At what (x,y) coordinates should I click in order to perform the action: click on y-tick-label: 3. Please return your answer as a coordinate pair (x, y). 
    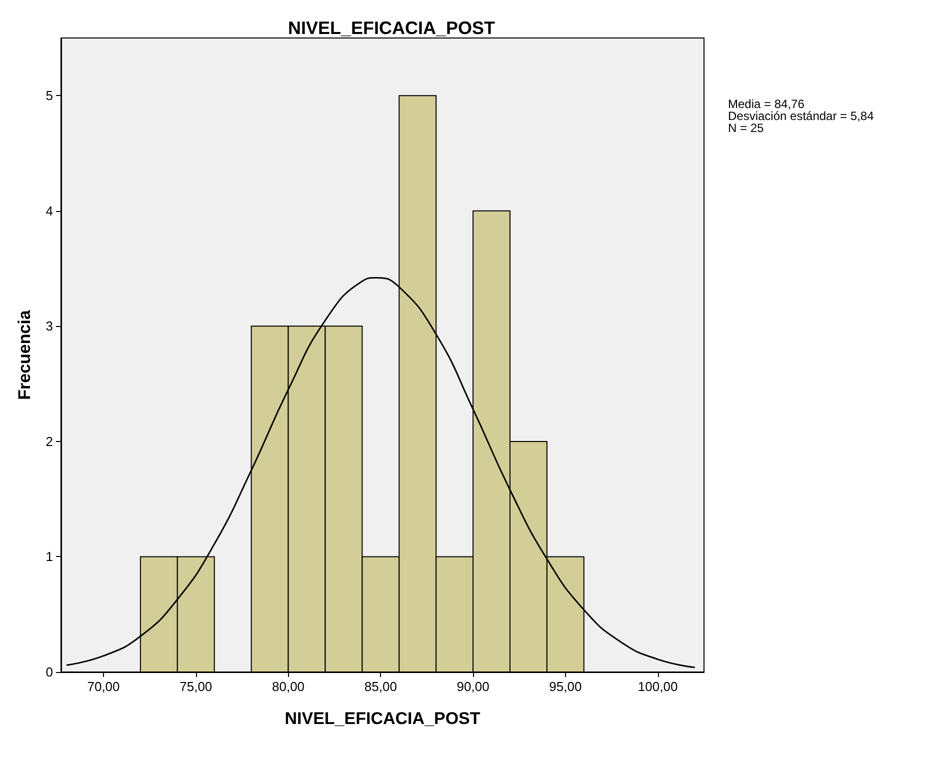
    Looking at the image, I should click on (49, 326).